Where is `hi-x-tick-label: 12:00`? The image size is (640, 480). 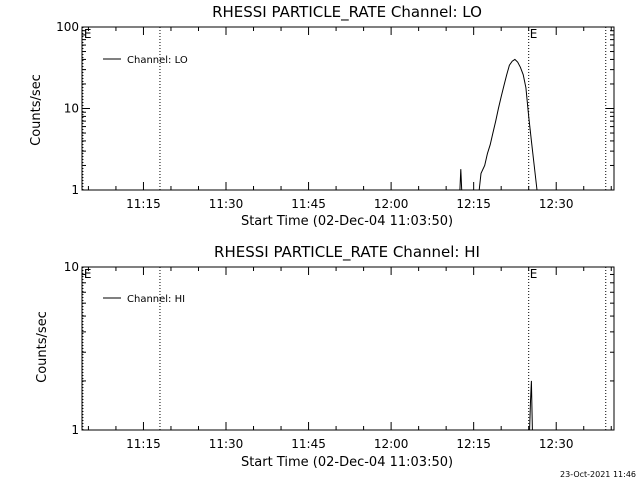
hi-x-tick-label: 12:00 is located at coordinates (391, 444).